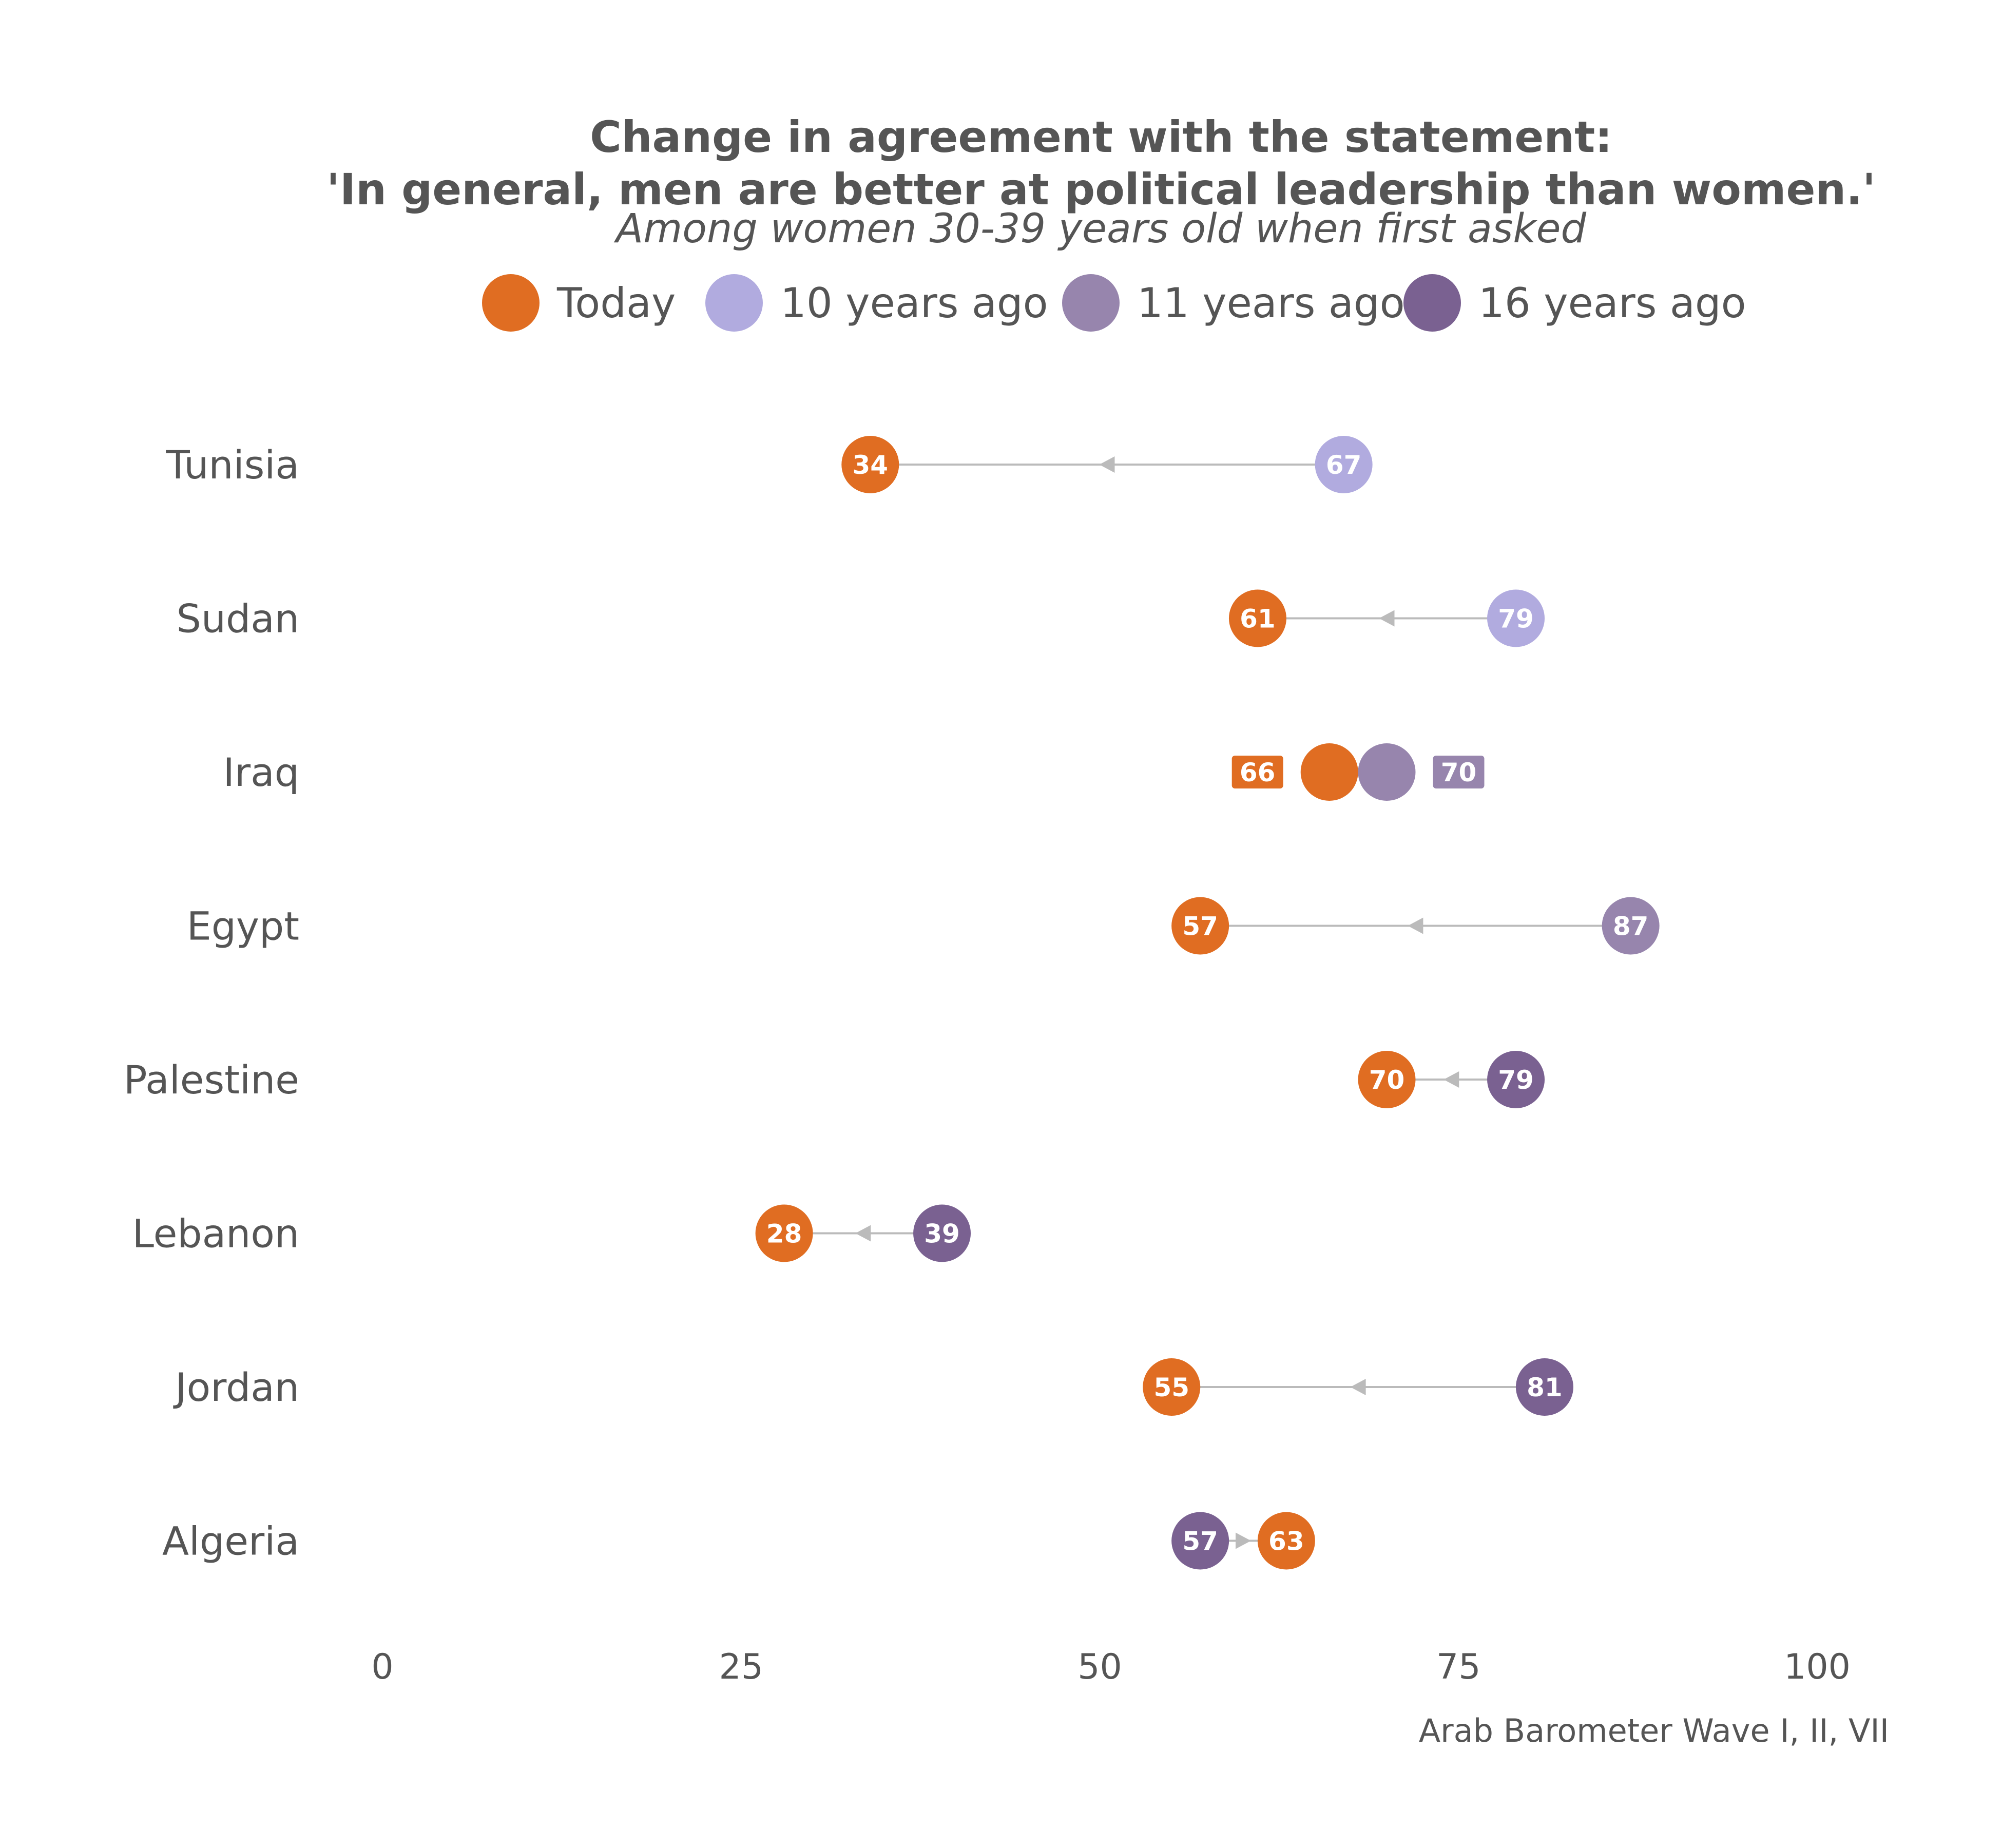 The height and width of the screenshot is (1848, 2002). I want to click on value-label-past-tunisia: 67, so click(1344, 465).